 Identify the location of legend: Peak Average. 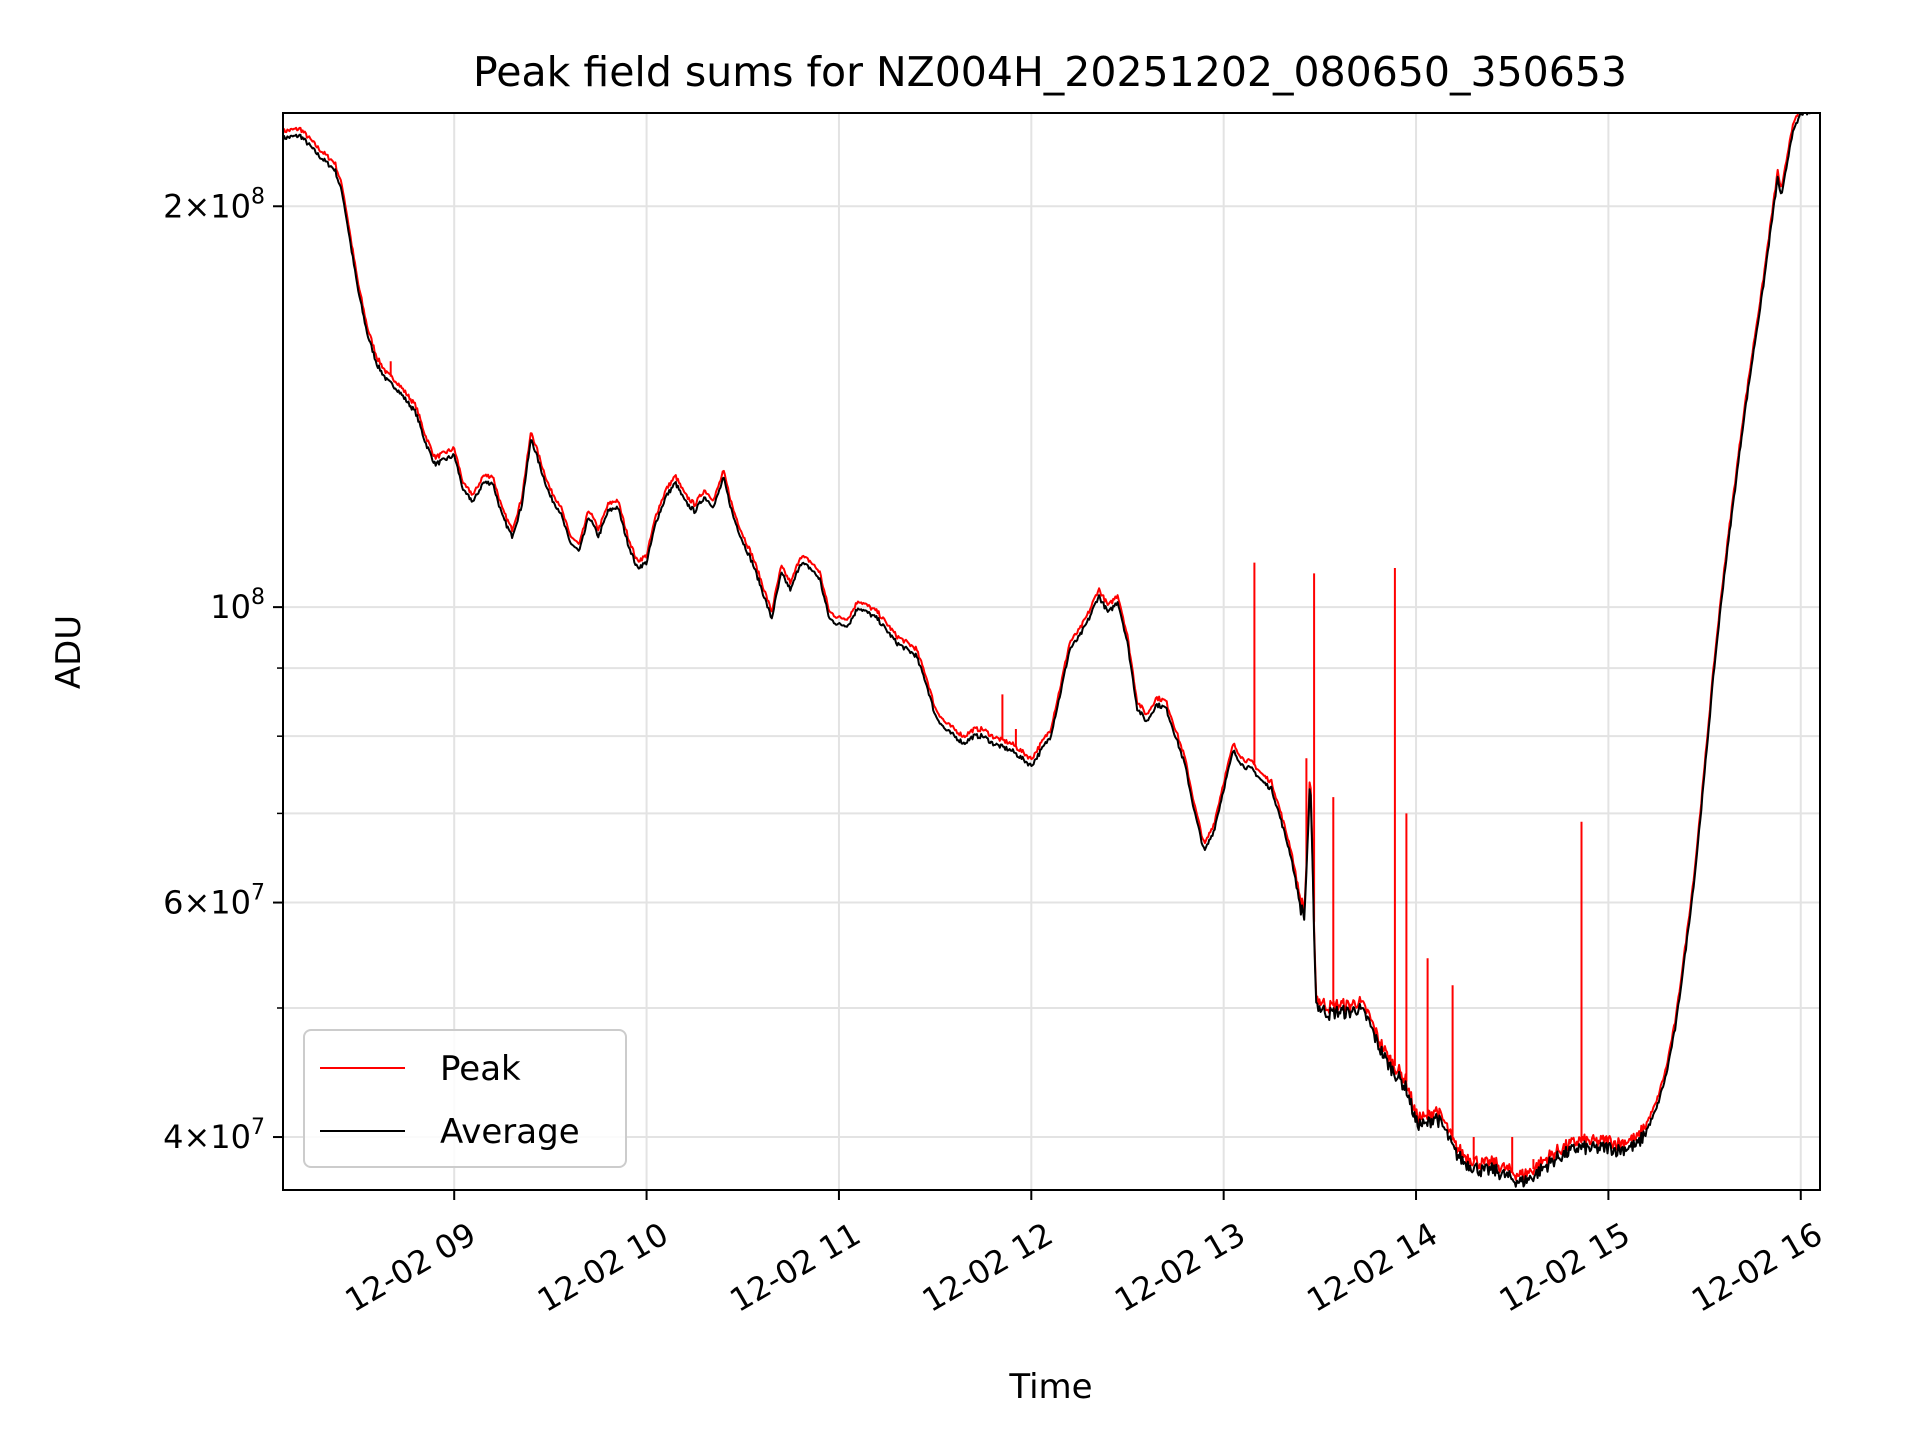
(465, 1098).